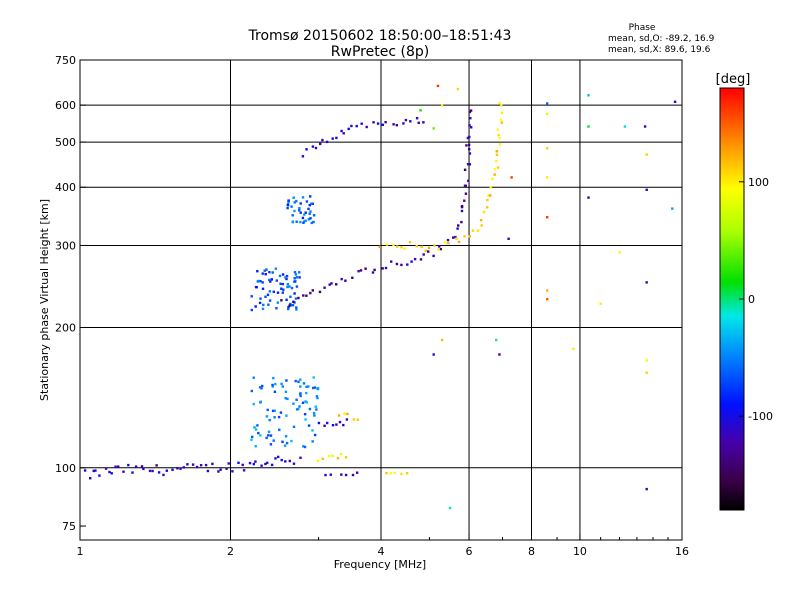  Describe the element at coordinates (230, 551) in the screenshot. I see `x-tick-label: 2` at that location.